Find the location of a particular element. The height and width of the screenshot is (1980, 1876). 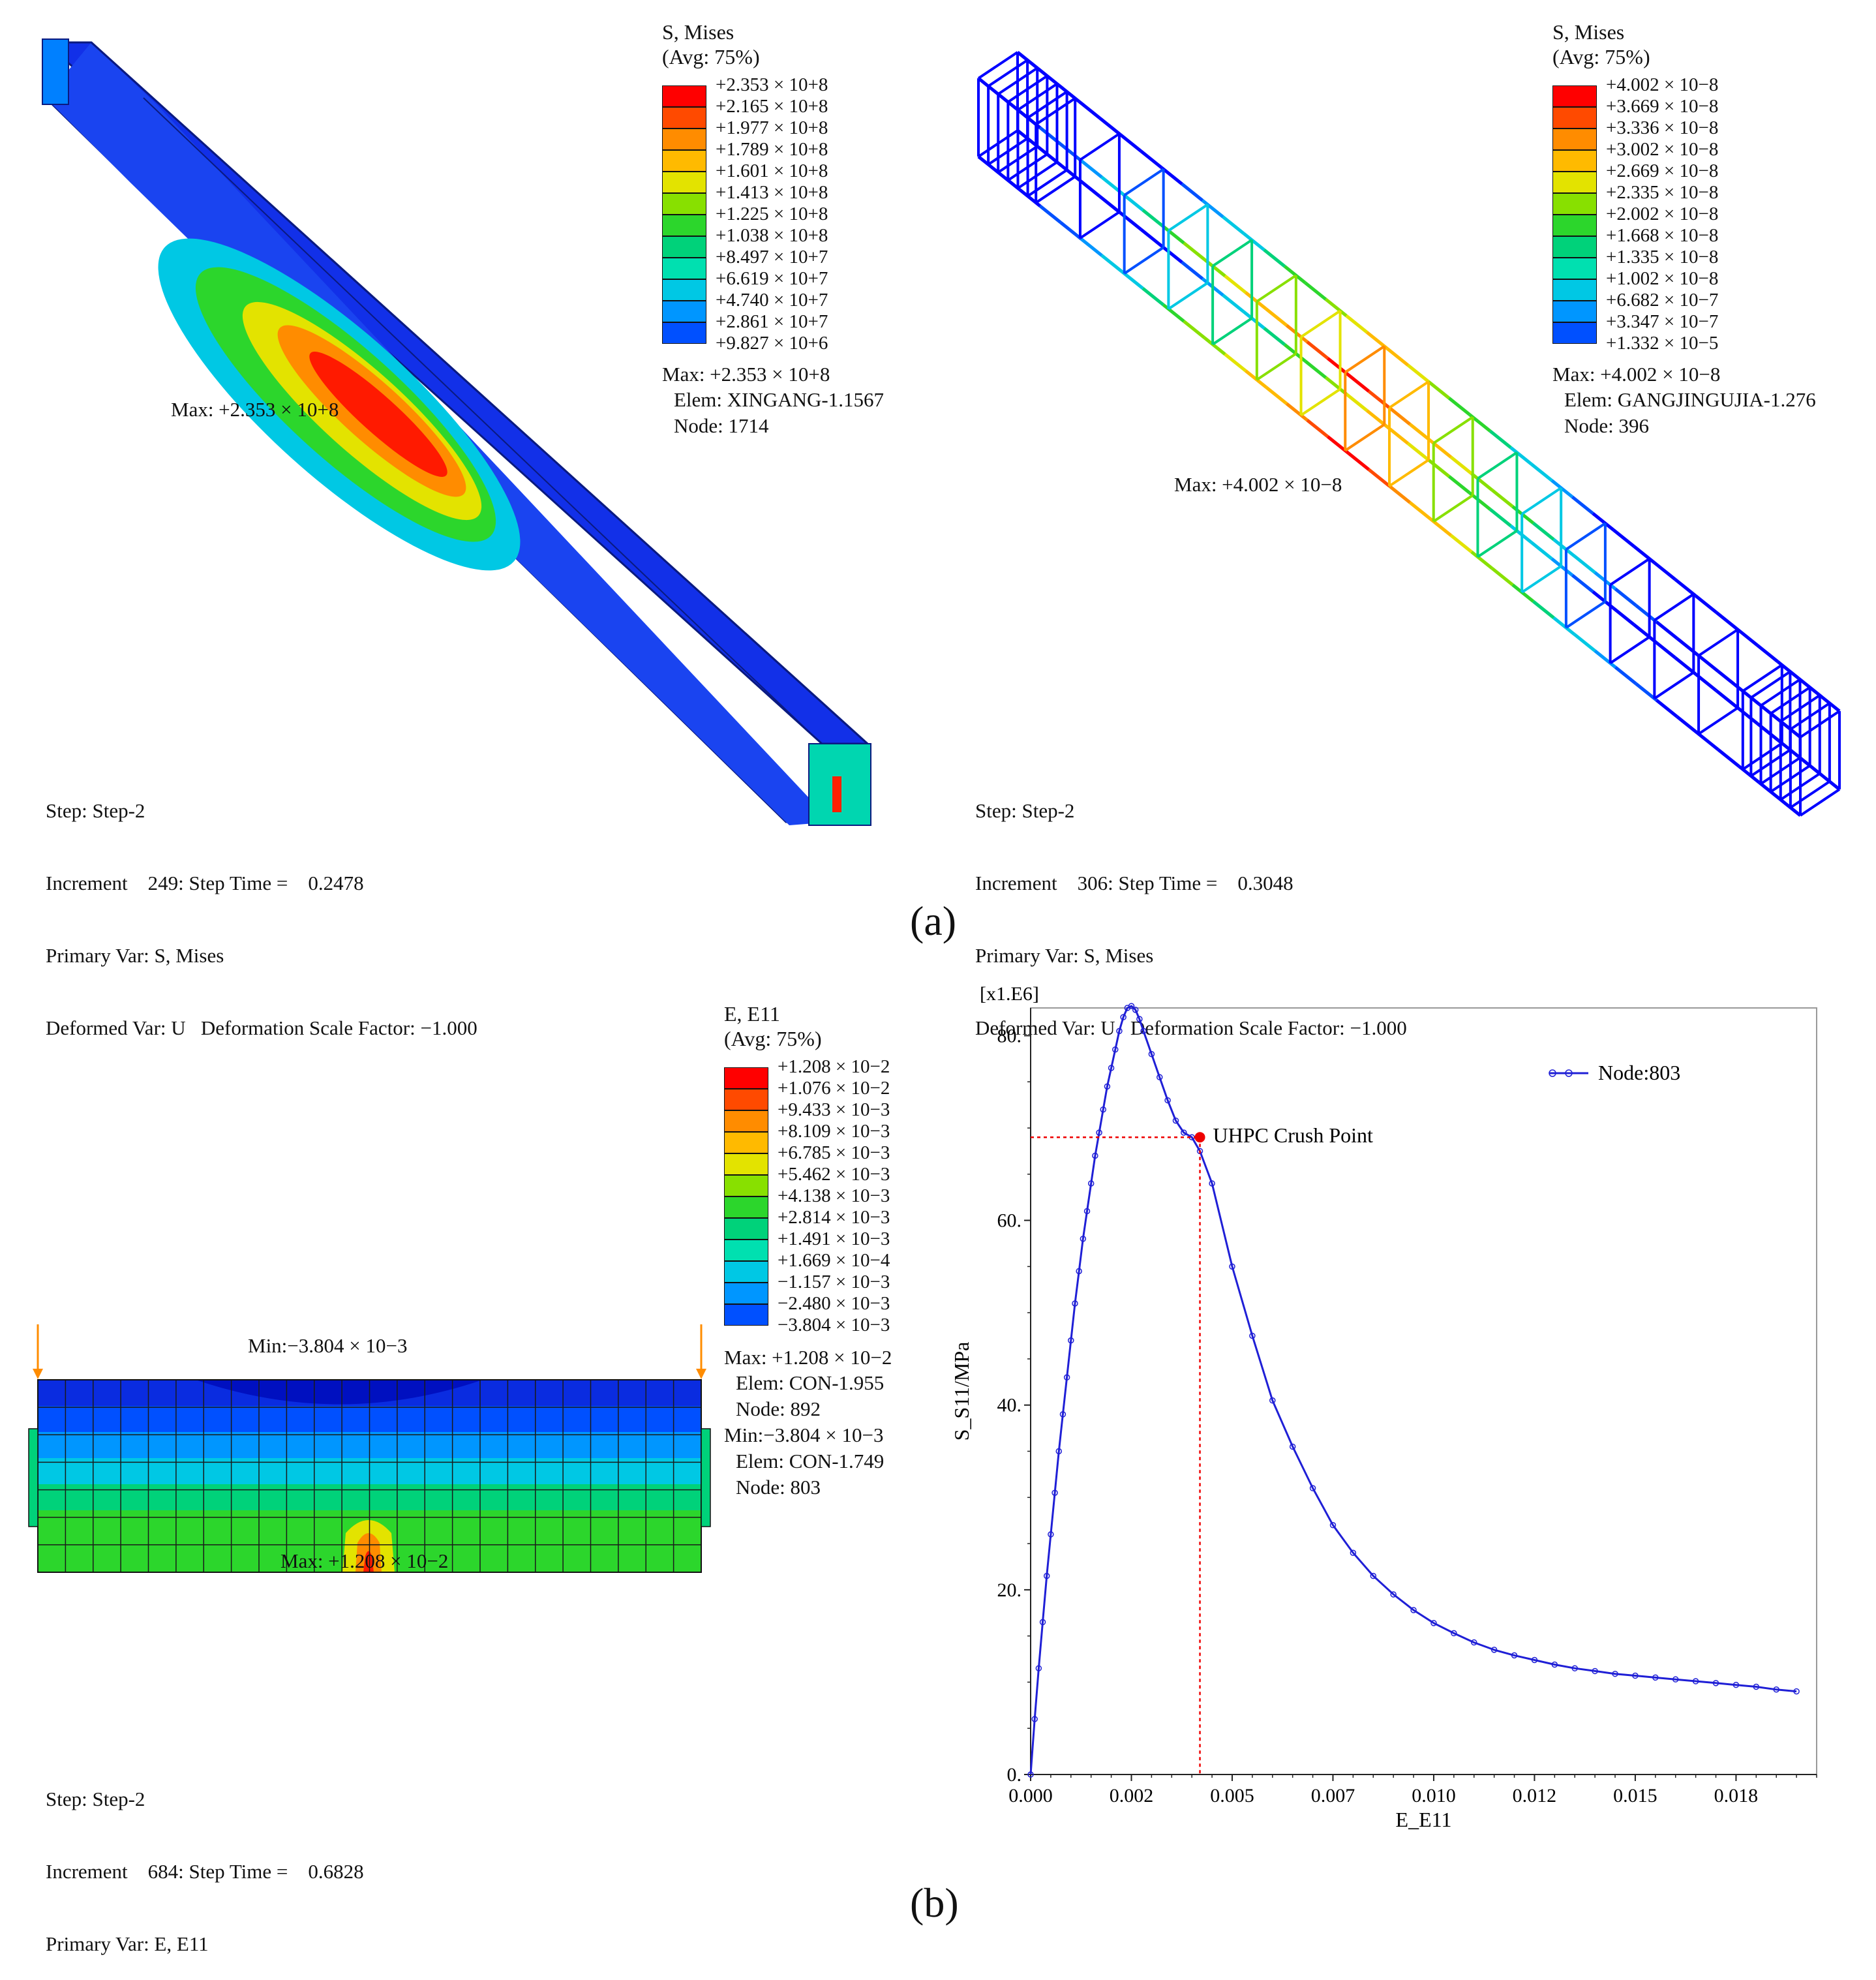

legend-row: +2.165 × 10+8 is located at coordinates (799, 112).